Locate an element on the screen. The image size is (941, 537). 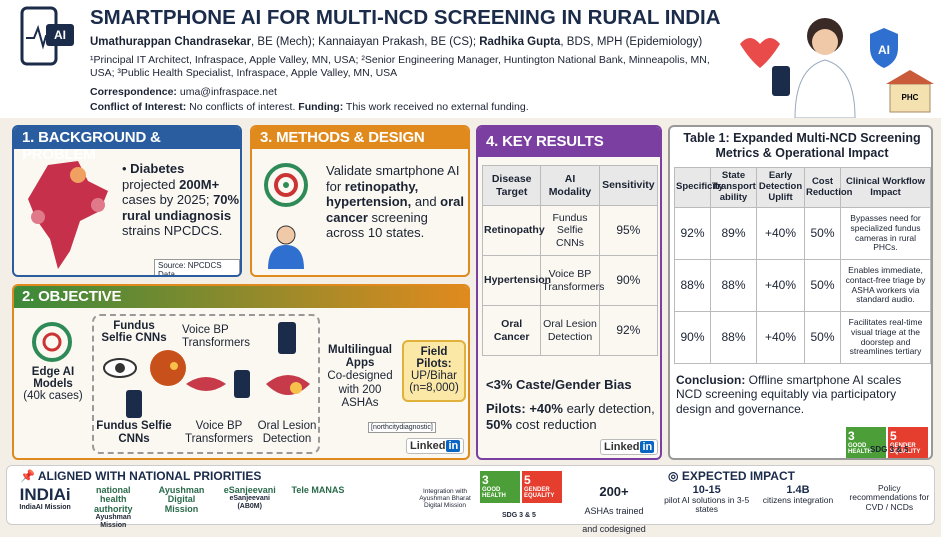
impact: ◎ EXPECTED IMPACT is located at coordinates (731, 476).